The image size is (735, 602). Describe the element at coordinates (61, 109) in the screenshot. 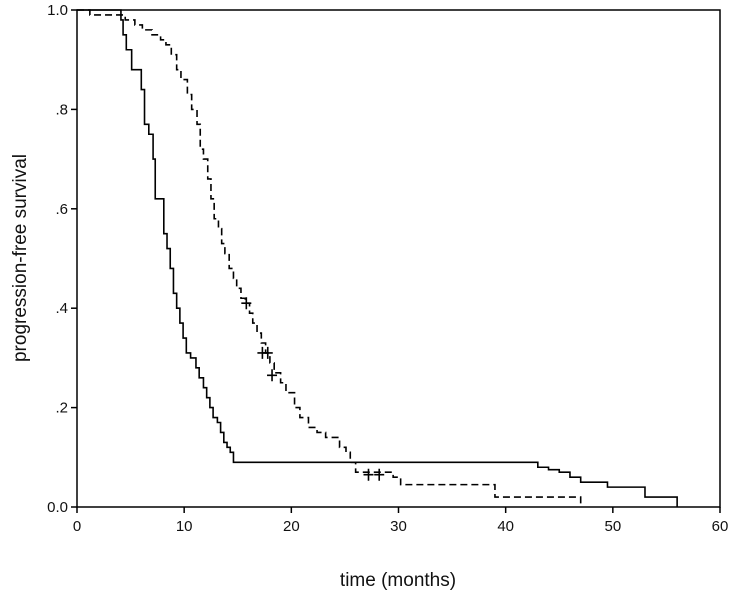

I see `y-tick-label: .8` at that location.